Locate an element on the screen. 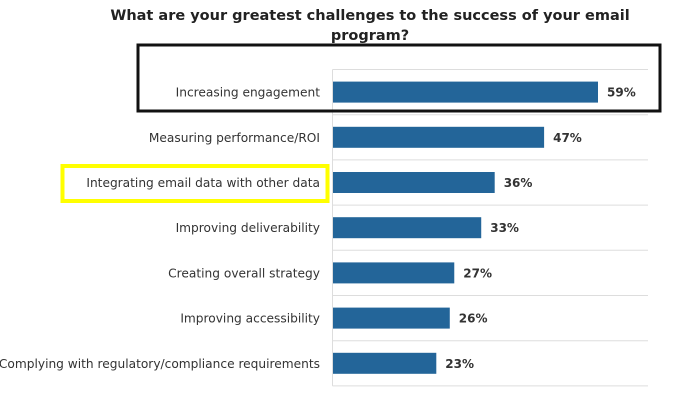 The height and width of the screenshot is (402, 684). data-label: 23% is located at coordinates (459, 364).